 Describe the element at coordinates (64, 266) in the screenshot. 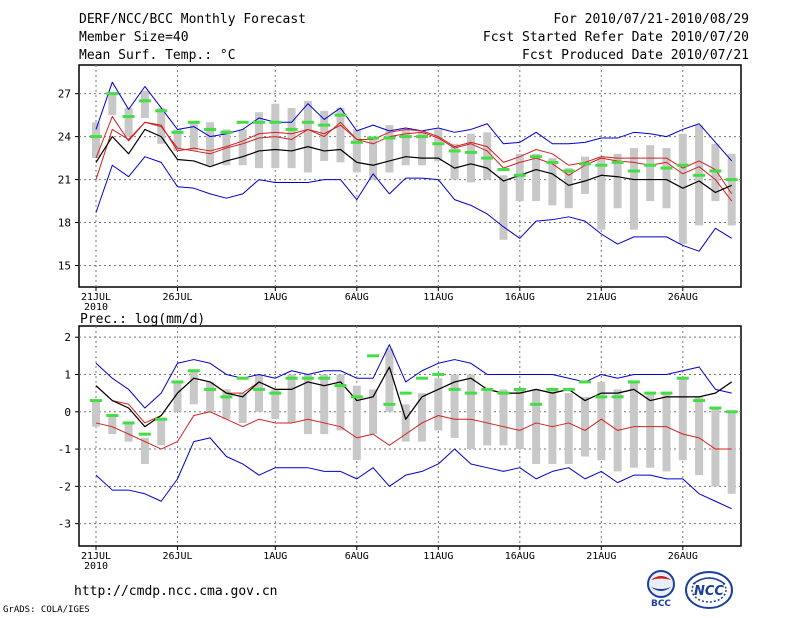

I see `y-tick-label: 15` at that location.